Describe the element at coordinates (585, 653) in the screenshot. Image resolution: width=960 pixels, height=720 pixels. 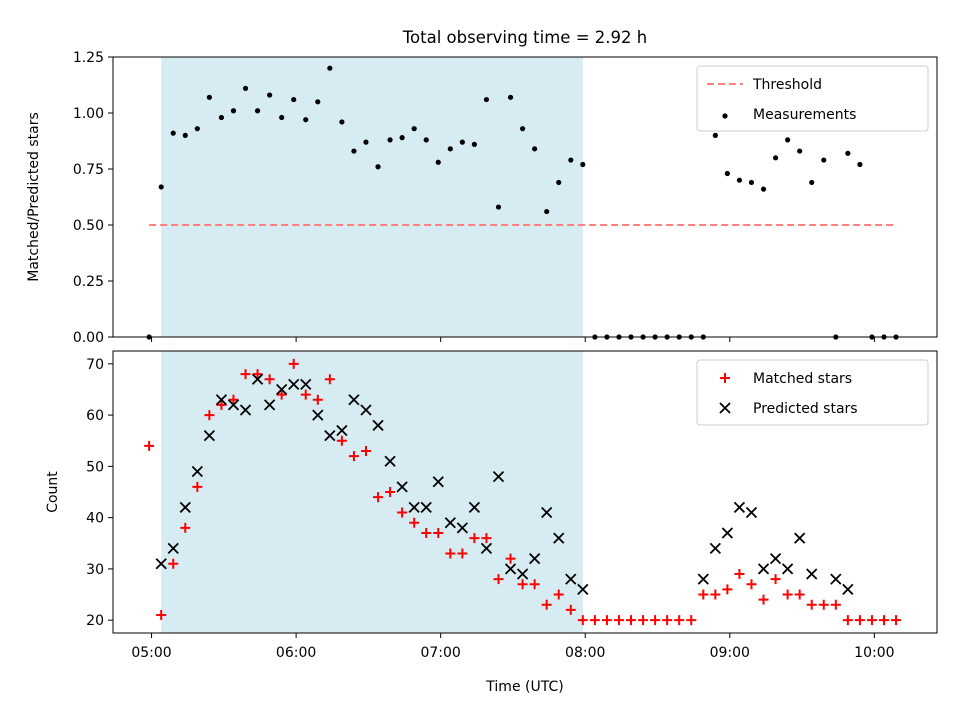
I see `x-tick-label: 08:00` at that location.